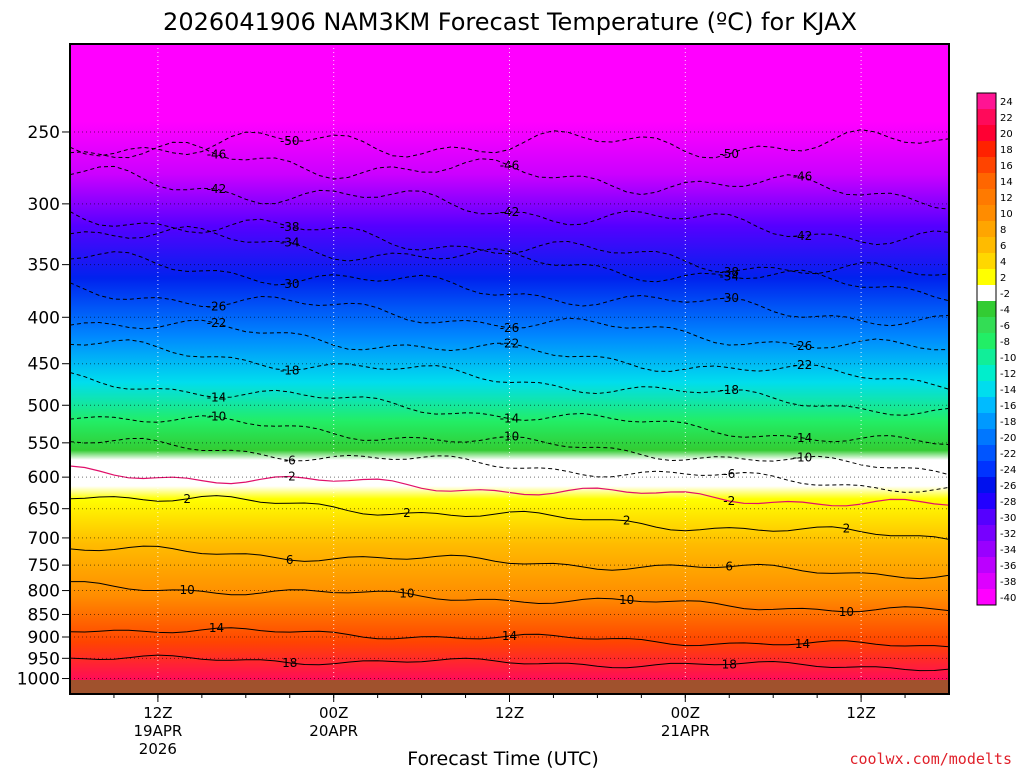 The image size is (1024, 768). What do you see at coordinates (729, 501) in the screenshot?
I see `contour-label: -2` at bounding box center [729, 501].